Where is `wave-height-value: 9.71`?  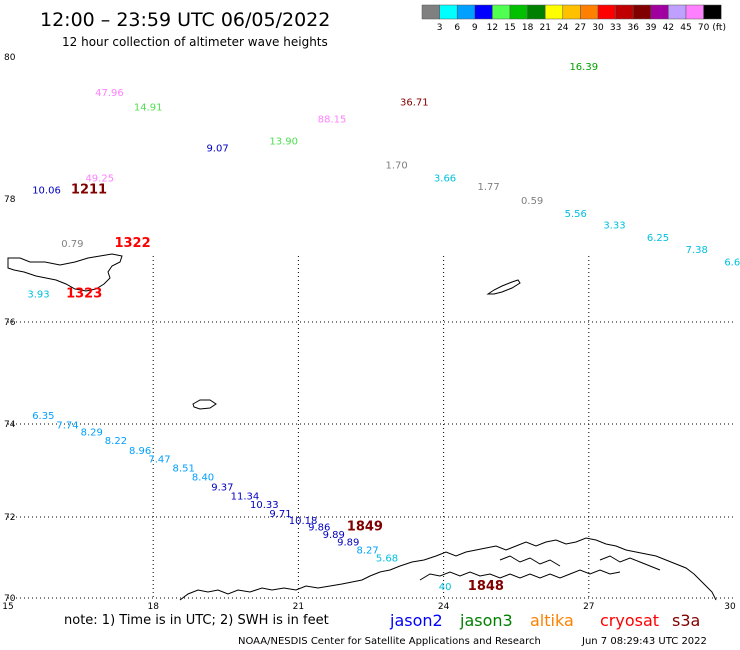
wave-height-value: 9.71 is located at coordinates (280, 514).